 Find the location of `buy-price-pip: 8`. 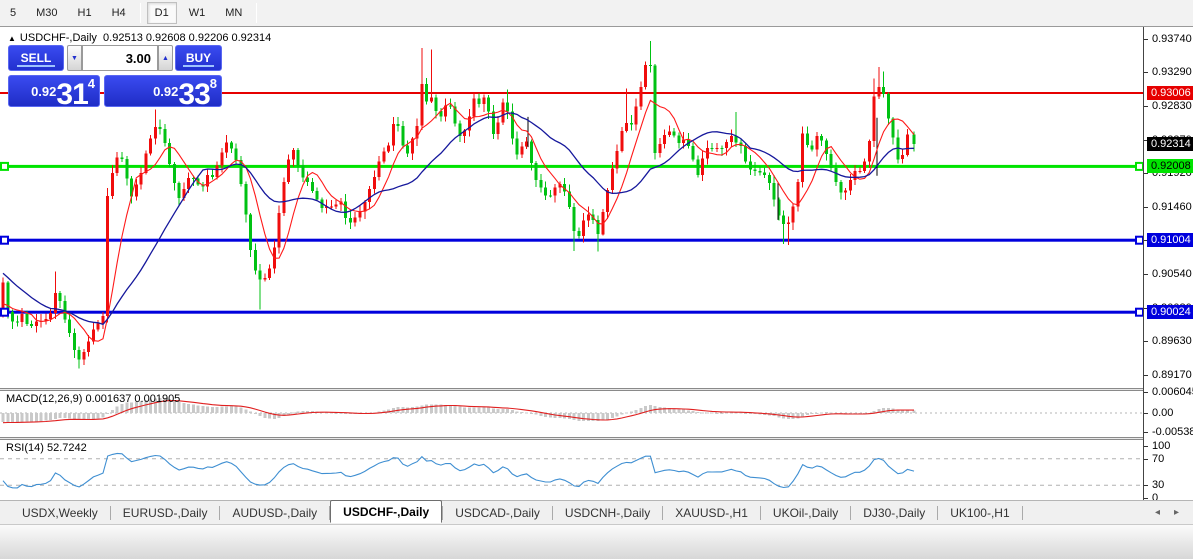

buy-price-pip: 8 is located at coordinates (213, 83).